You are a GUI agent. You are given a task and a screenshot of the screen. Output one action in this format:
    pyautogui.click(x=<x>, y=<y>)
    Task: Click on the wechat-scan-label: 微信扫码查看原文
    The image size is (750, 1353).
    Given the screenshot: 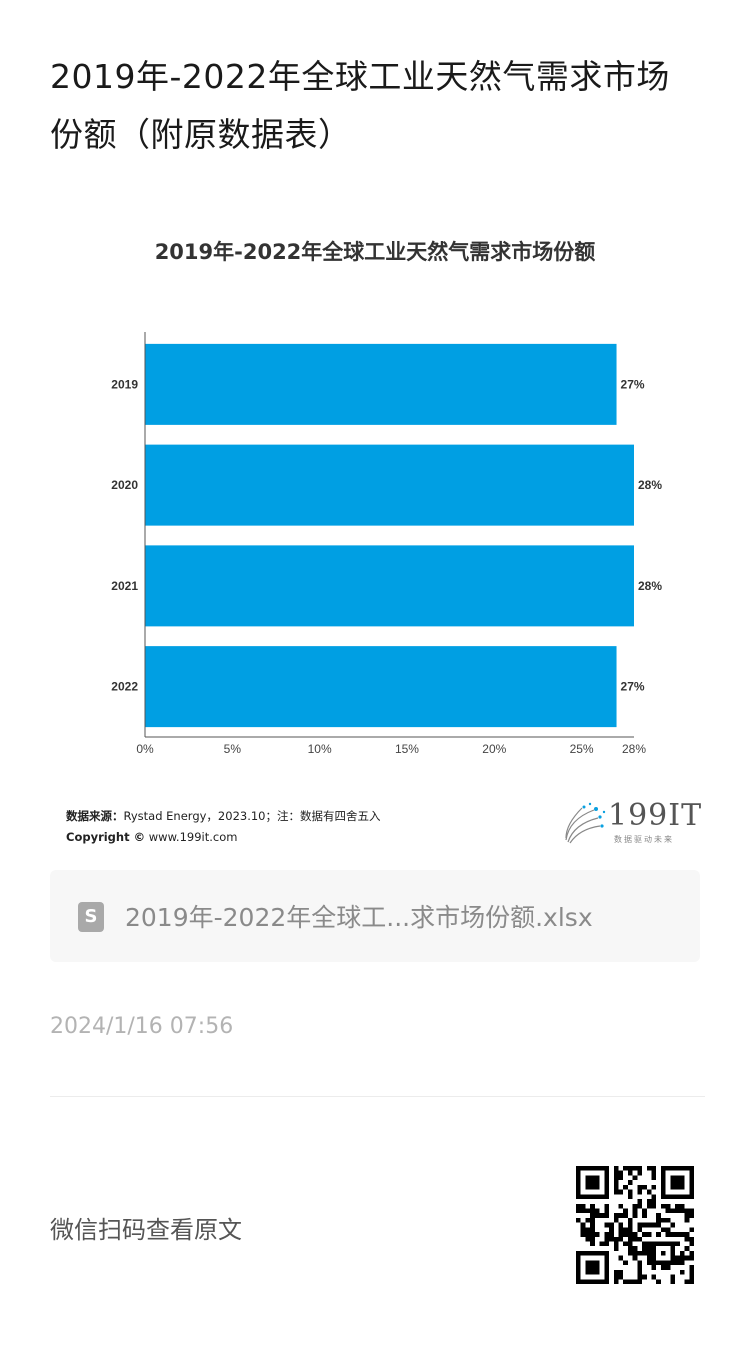 What is the action you would take?
    pyautogui.click(x=146, y=1230)
    